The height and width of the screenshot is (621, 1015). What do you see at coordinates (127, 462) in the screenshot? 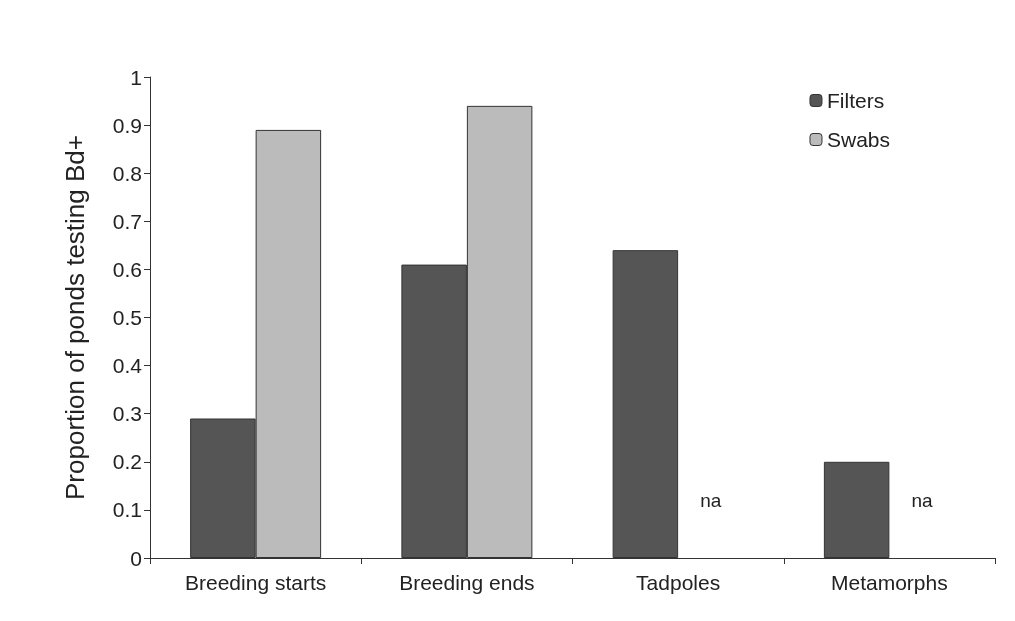
I see `y-tick-label: 0.2` at bounding box center [127, 462].